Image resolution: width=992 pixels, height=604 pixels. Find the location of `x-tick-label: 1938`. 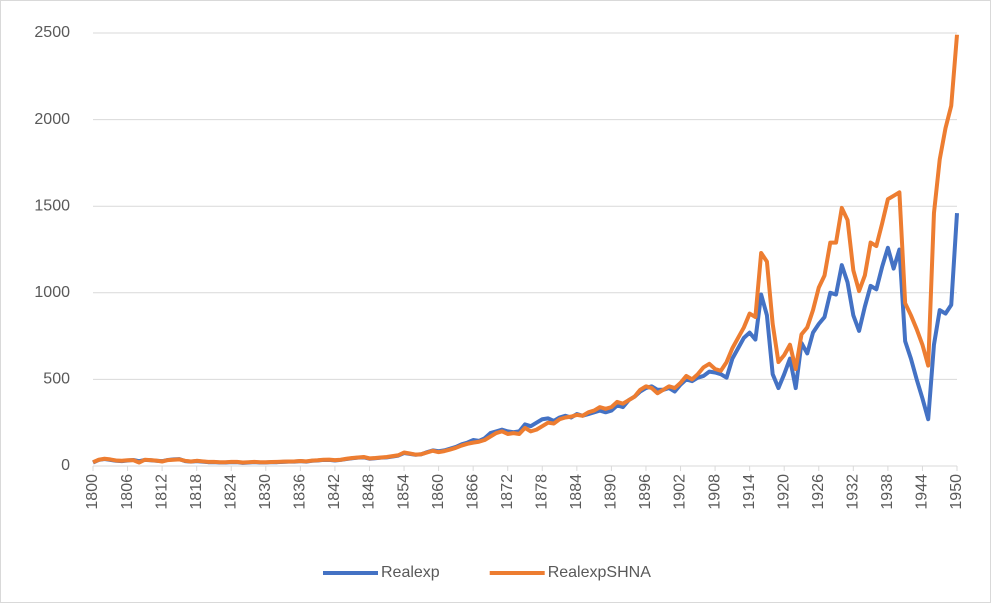

x-tick-label: 1938 is located at coordinates (887, 492).